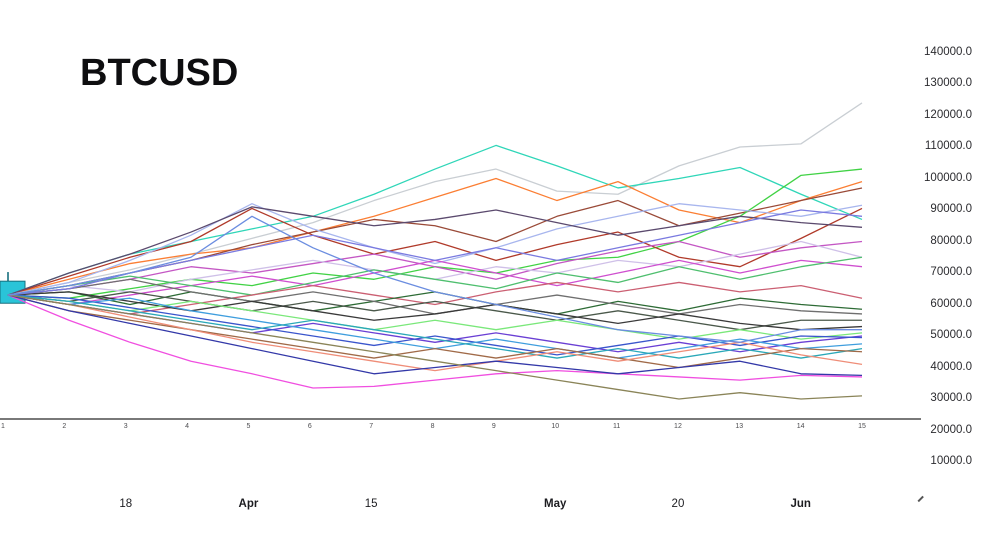 Image resolution: width=984 pixels, height=554 pixels. Describe the element at coordinates (862, 426) in the screenshot. I see `day-tick-label: 15` at that location.